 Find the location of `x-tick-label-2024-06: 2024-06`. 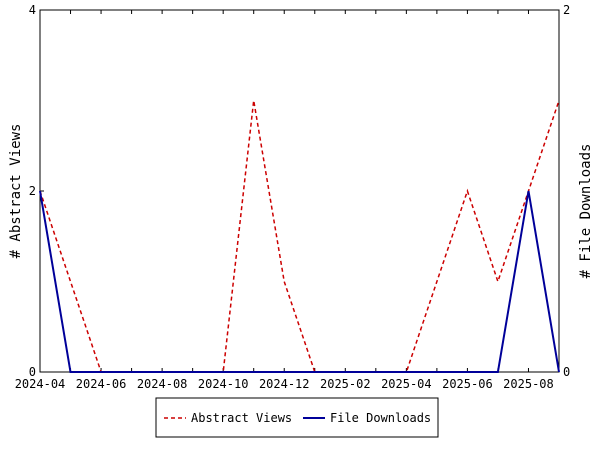

x-tick-label-2024-06: 2024-06 is located at coordinates (101, 384).